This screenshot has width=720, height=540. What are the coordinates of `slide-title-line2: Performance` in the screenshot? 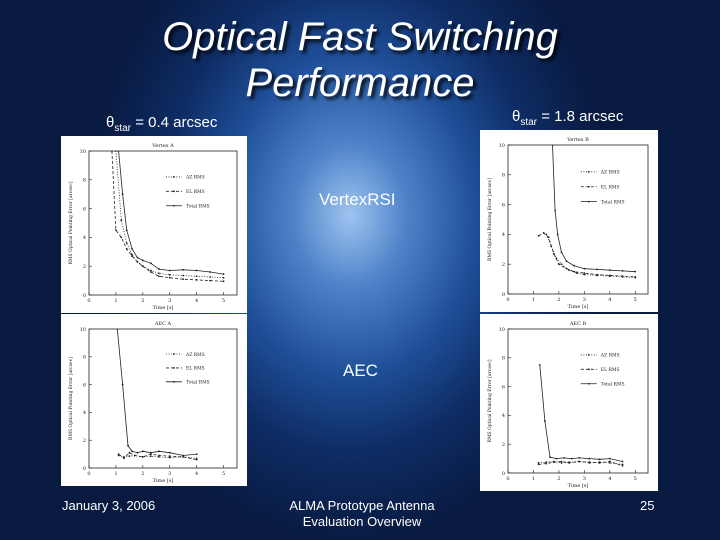 It's located at (360, 83).